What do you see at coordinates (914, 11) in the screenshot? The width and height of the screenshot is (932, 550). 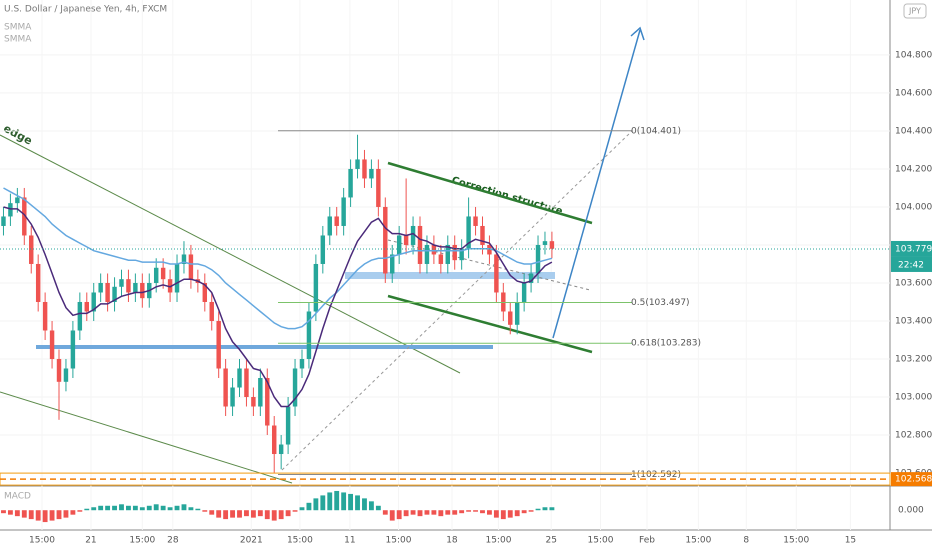 I see `currency-label: JPY` at bounding box center [914, 11].